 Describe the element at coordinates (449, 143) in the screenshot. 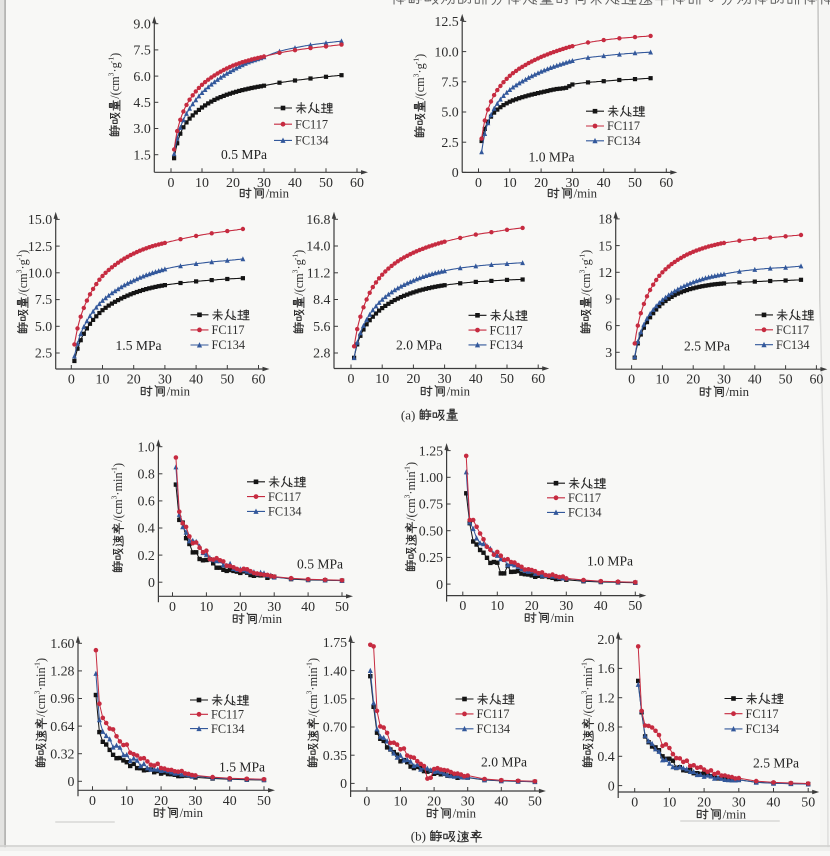

I see `svg-text: 2.5` at that location.